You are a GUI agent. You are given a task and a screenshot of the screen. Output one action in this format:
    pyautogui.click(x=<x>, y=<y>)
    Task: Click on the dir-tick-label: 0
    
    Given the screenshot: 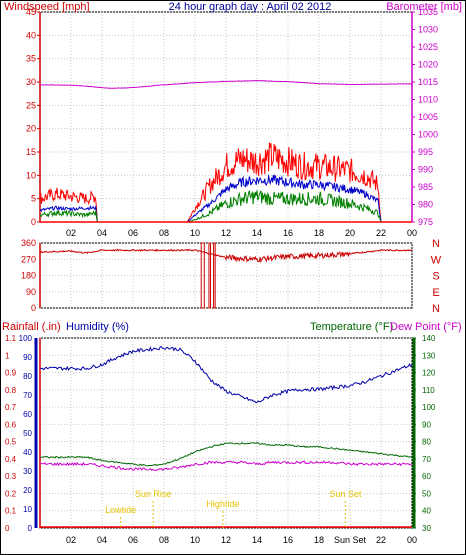 What is the action you would take?
    pyautogui.click(x=33, y=308)
    